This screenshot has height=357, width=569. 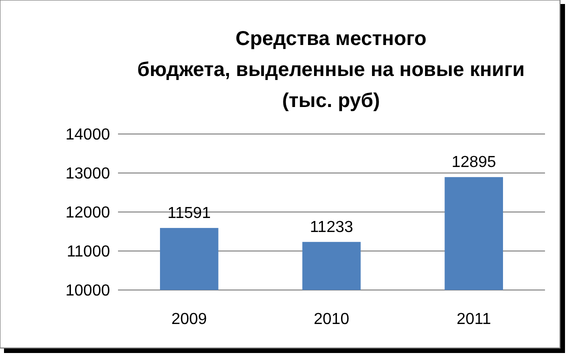 What do you see at coordinates (88, 291) in the screenshot?
I see `y-tick-label: 10000` at bounding box center [88, 291].